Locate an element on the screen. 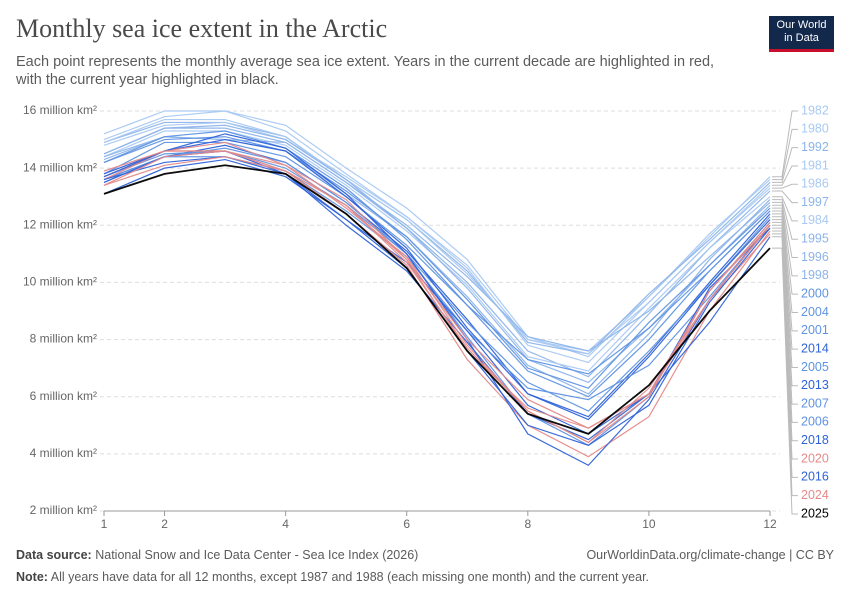 The height and width of the screenshot is (600, 850). legend-label: 1984 is located at coordinates (815, 220).